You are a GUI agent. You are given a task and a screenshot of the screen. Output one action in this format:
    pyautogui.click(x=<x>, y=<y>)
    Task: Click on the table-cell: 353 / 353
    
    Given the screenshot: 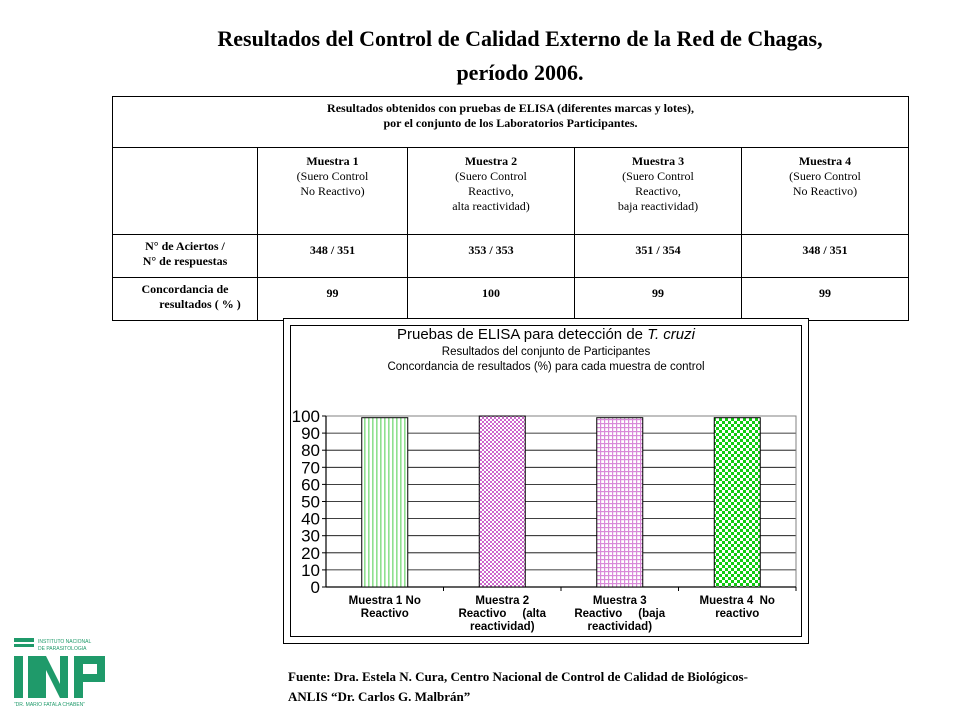 What is the action you would take?
    pyautogui.click(x=491, y=256)
    